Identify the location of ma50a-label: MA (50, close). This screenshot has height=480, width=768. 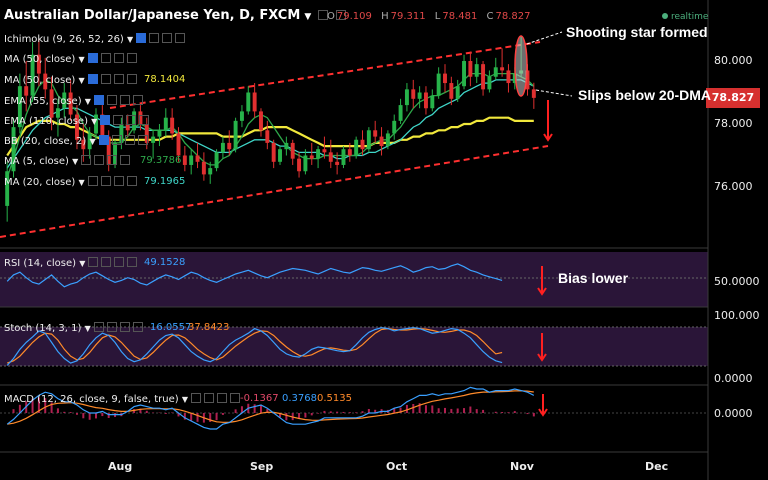
(40, 59).